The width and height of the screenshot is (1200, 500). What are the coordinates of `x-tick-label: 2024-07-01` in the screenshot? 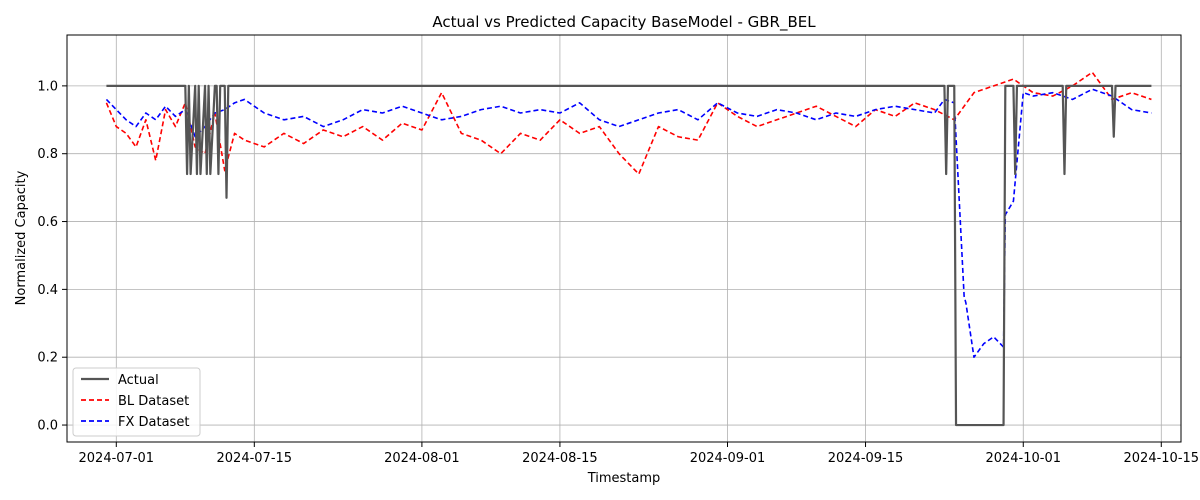 It's located at (117, 458).